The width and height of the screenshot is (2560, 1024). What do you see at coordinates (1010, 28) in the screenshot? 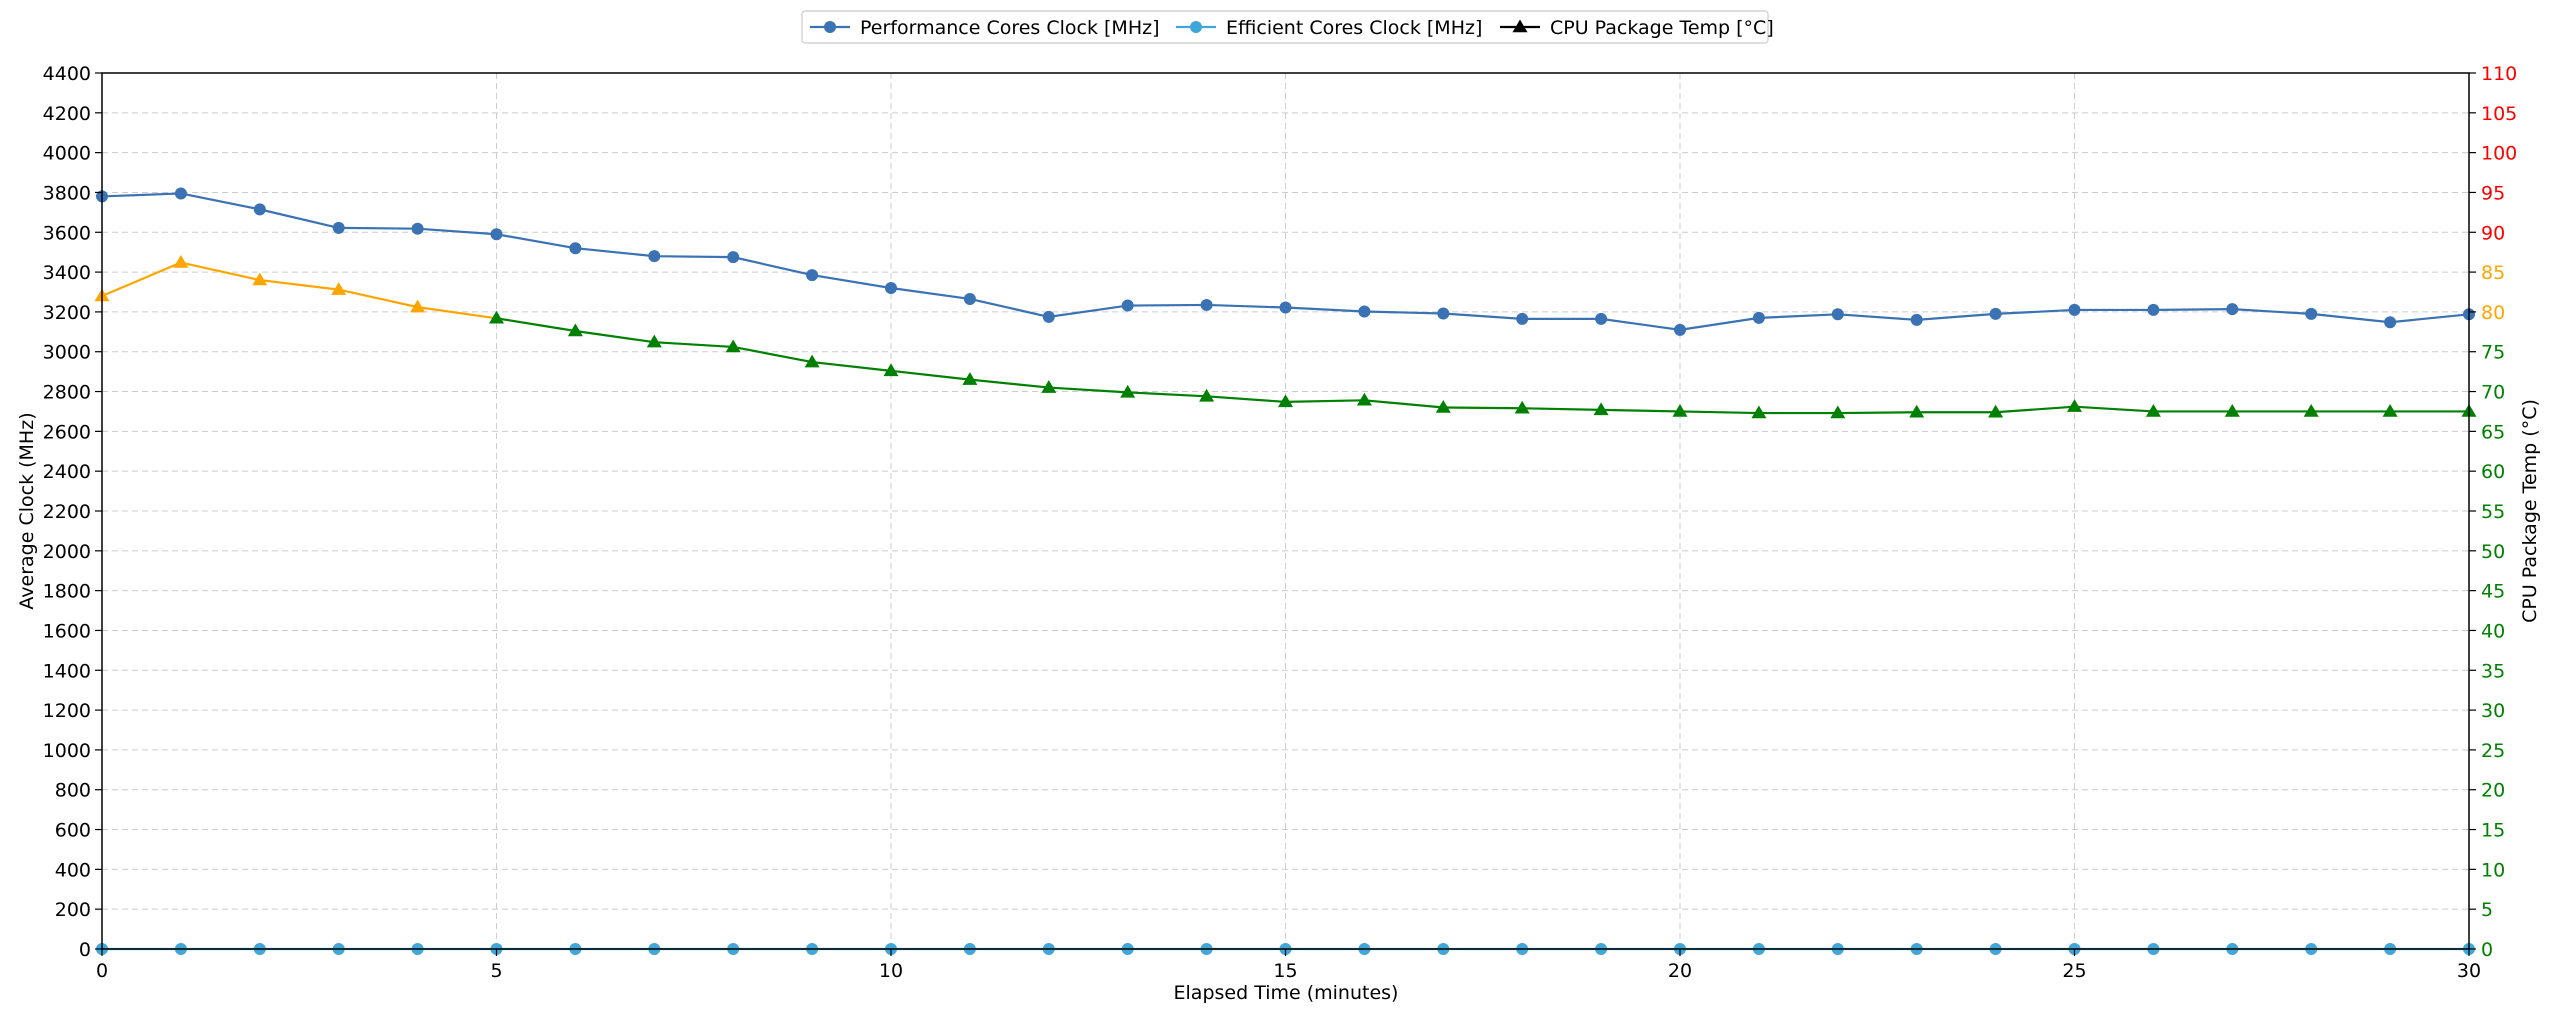
I see `legend-label: Performance Cores Clock [MHz]` at bounding box center [1010, 28].